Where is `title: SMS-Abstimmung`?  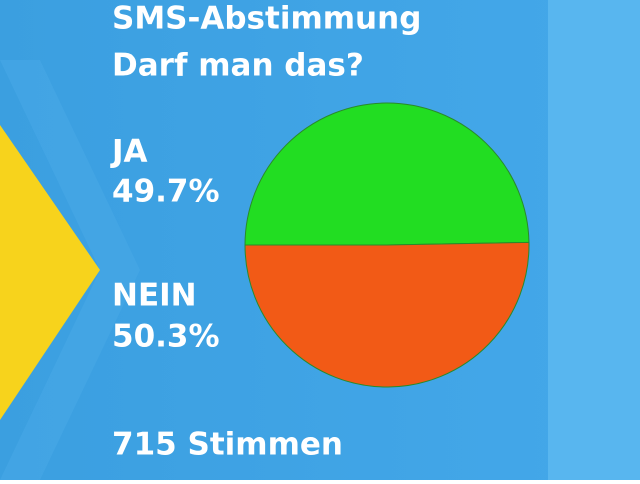 title: SMS-Abstimmung is located at coordinates (266, 19).